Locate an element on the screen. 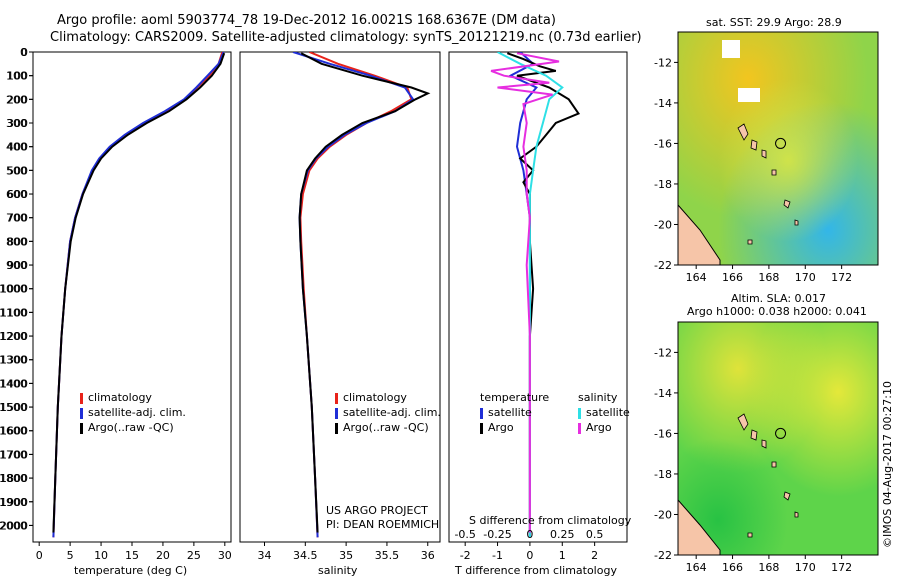 The width and height of the screenshot is (900, 580). sla-map-field is located at coordinates (778, 438).